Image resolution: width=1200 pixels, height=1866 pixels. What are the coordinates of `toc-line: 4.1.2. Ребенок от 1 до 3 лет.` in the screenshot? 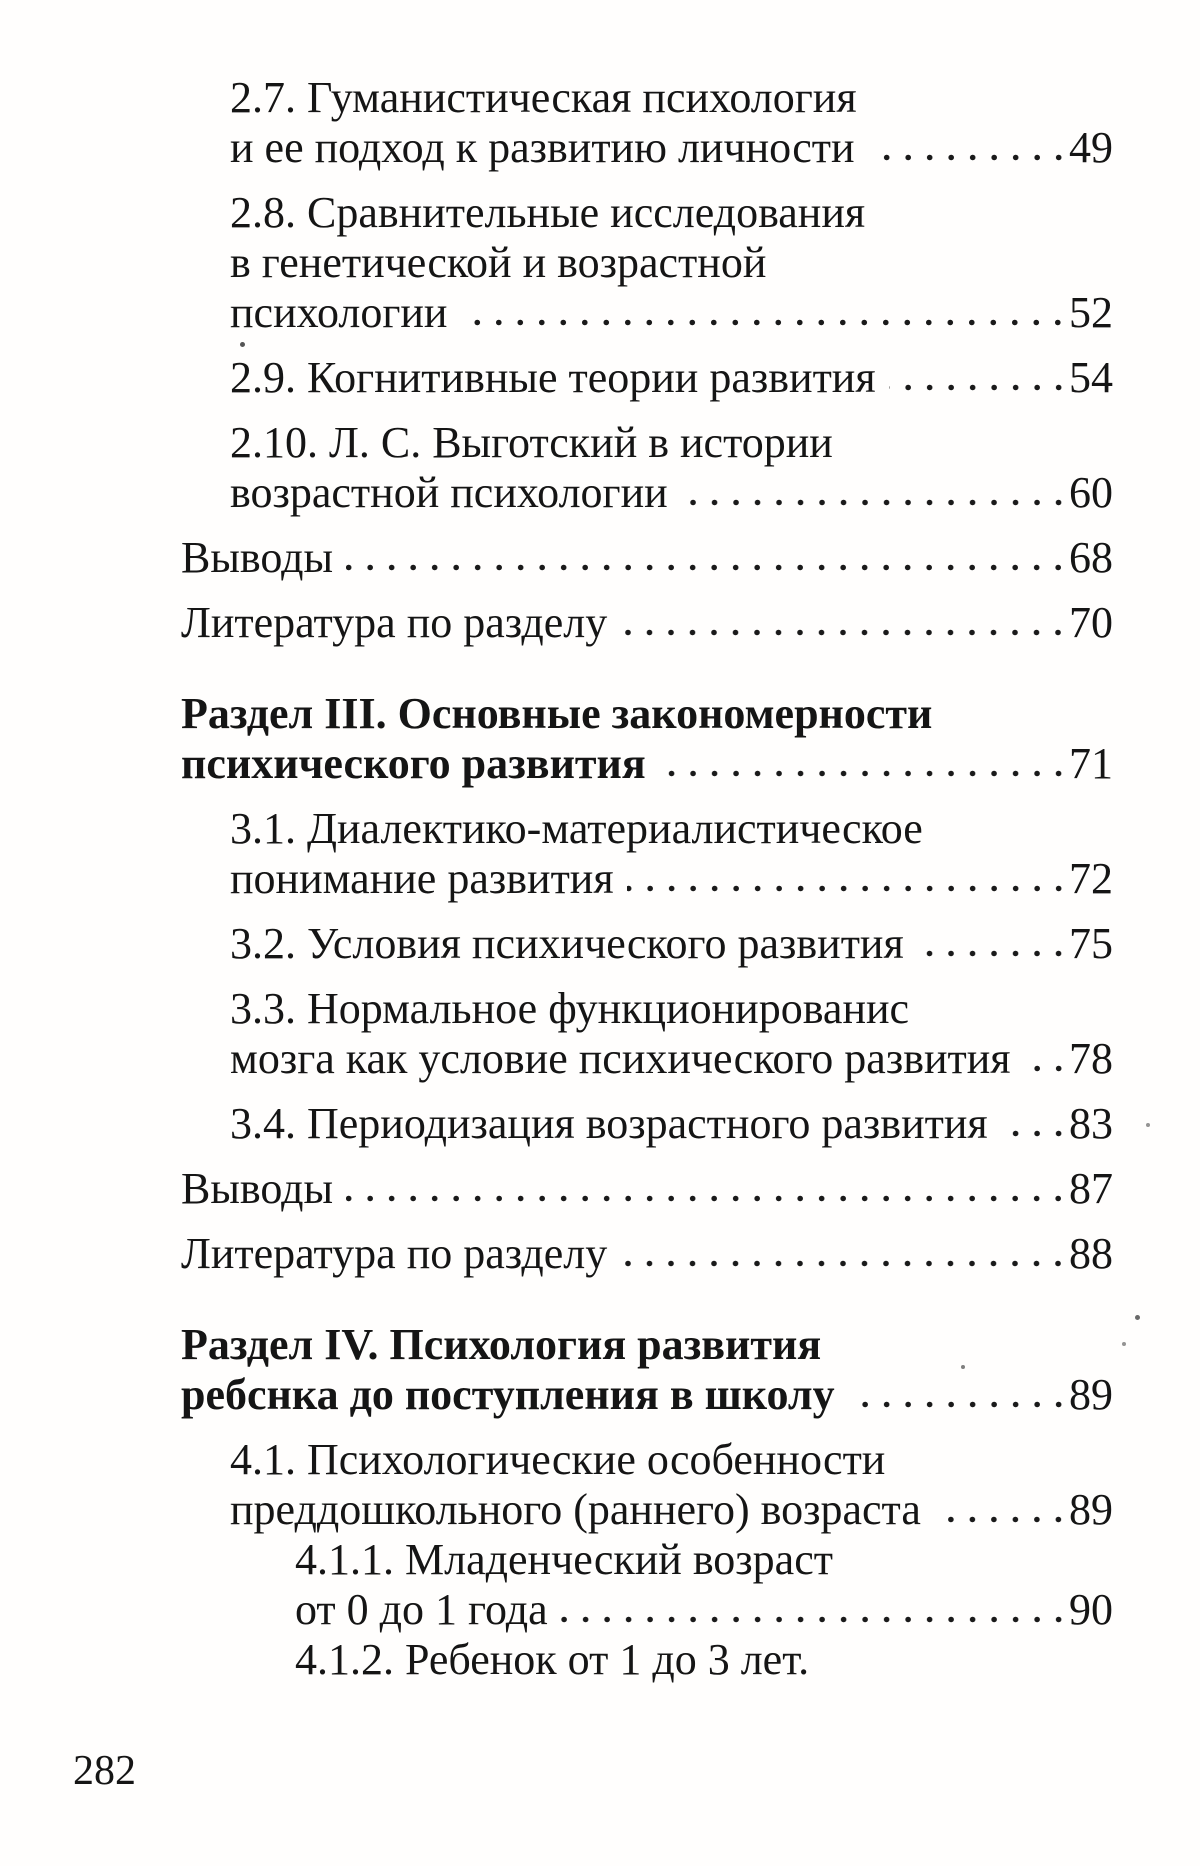 It's located at (704, 1660).